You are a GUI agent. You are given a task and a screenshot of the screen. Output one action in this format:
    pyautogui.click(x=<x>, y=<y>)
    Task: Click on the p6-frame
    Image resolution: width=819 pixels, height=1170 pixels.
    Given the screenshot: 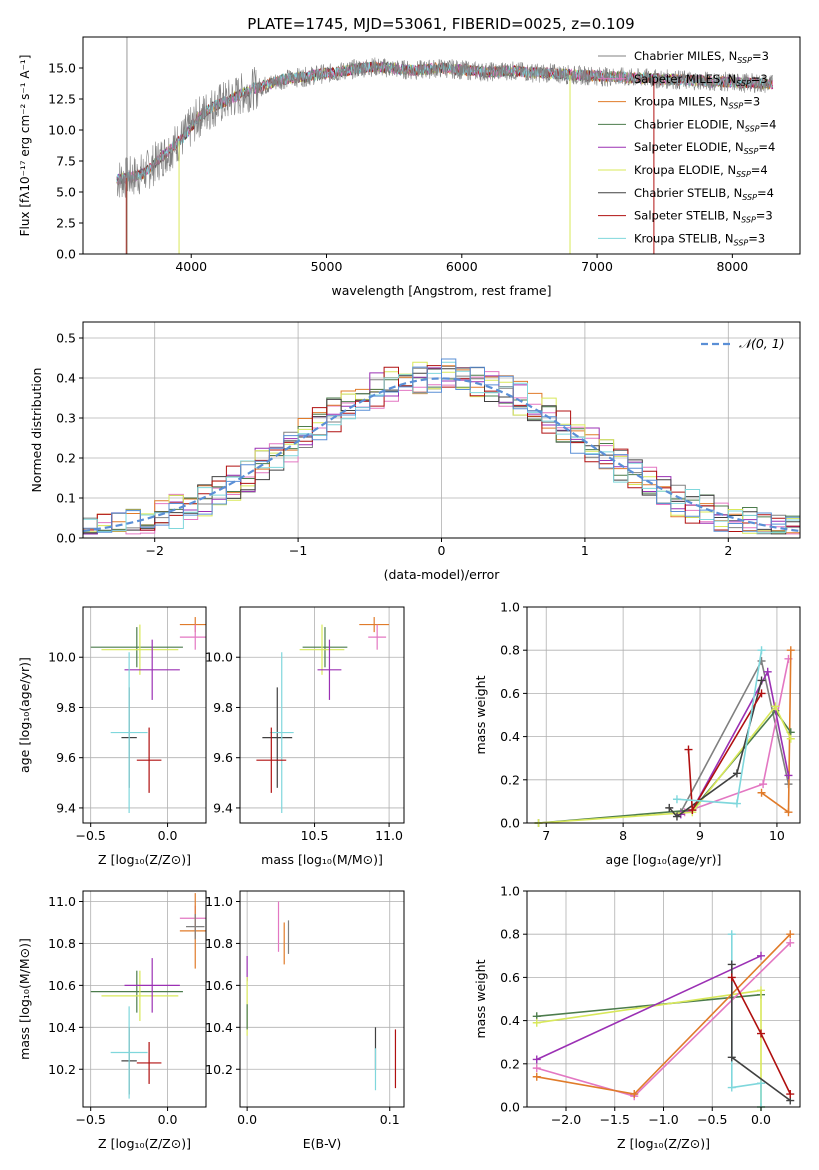 What is the action you would take?
    pyautogui.click(x=144, y=999)
    